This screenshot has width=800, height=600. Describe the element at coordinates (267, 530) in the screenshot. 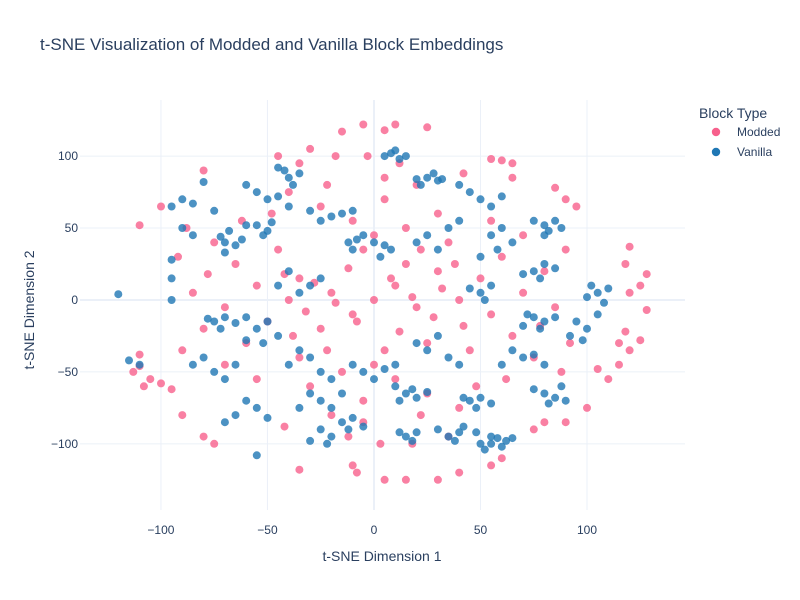

I see `x-tick-label: −50` at that location.